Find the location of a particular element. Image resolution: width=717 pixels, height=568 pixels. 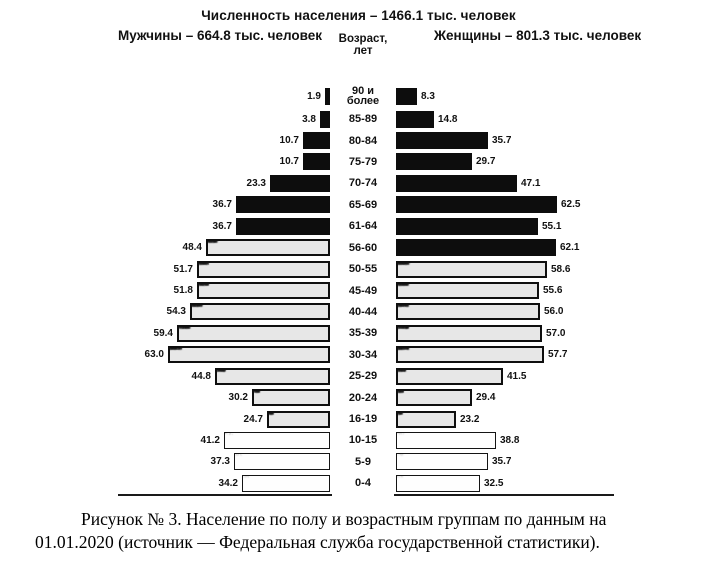

pyramid-row: 10.7 80-84 35.7 is located at coordinates (368, 140).